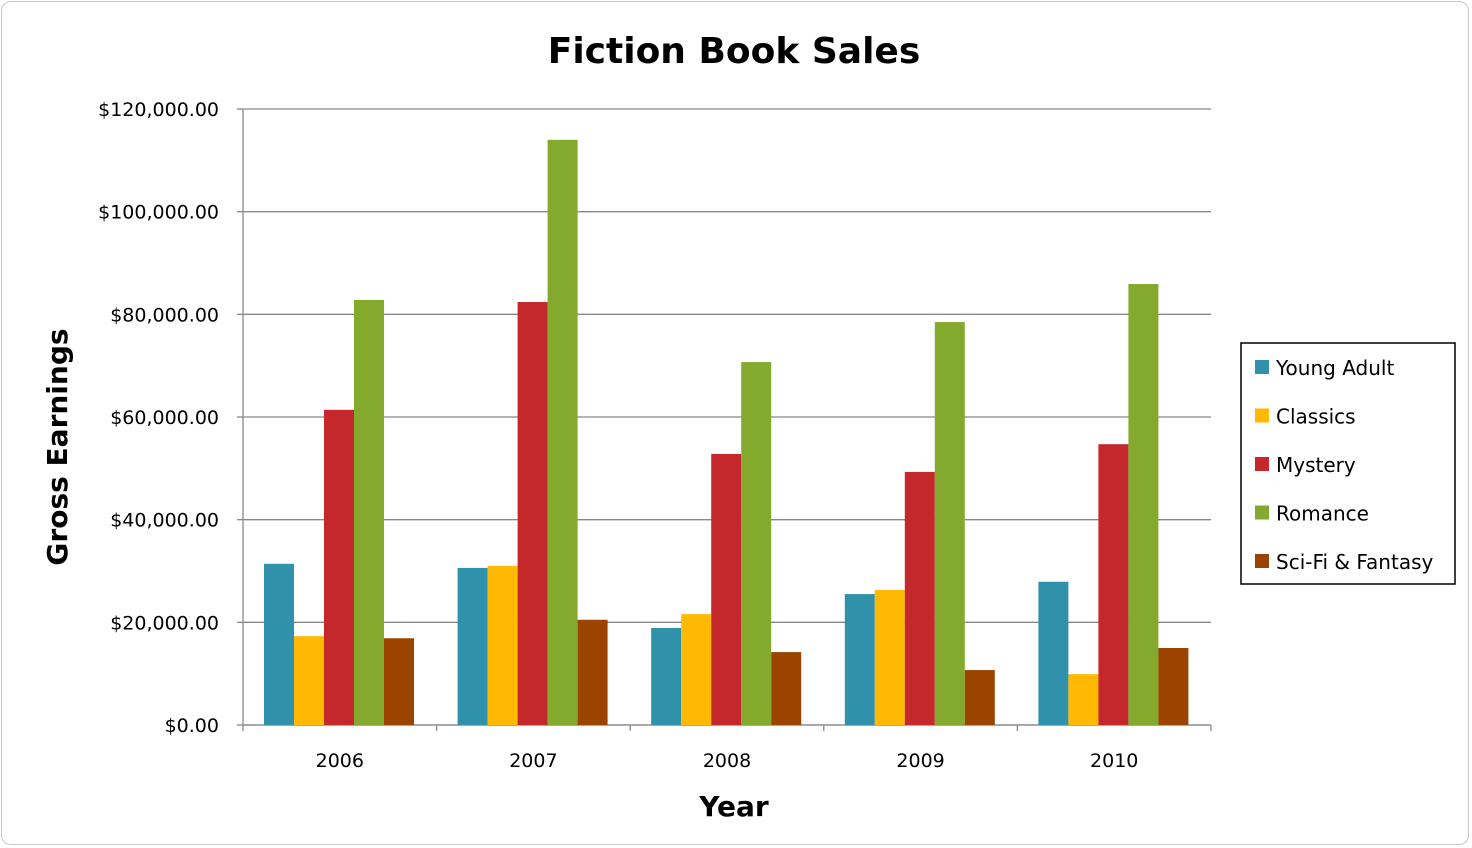 This screenshot has height=848, width=1472. What do you see at coordinates (1173, 686) in the screenshot?
I see `bar-sci-fi-fantasy-2010` at bounding box center [1173, 686].